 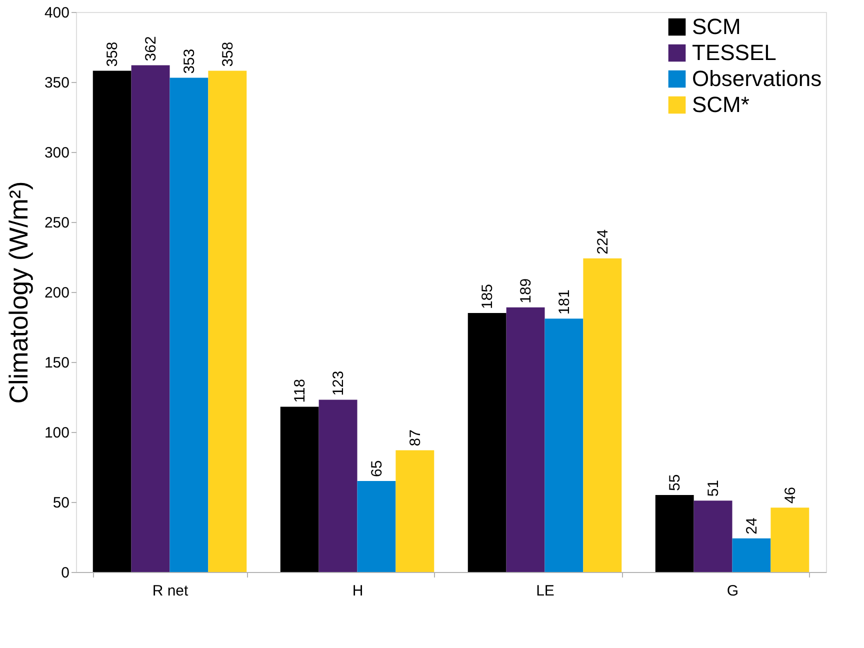 What do you see at coordinates (721, 104) in the screenshot?
I see `legend-label: SCM*` at bounding box center [721, 104].